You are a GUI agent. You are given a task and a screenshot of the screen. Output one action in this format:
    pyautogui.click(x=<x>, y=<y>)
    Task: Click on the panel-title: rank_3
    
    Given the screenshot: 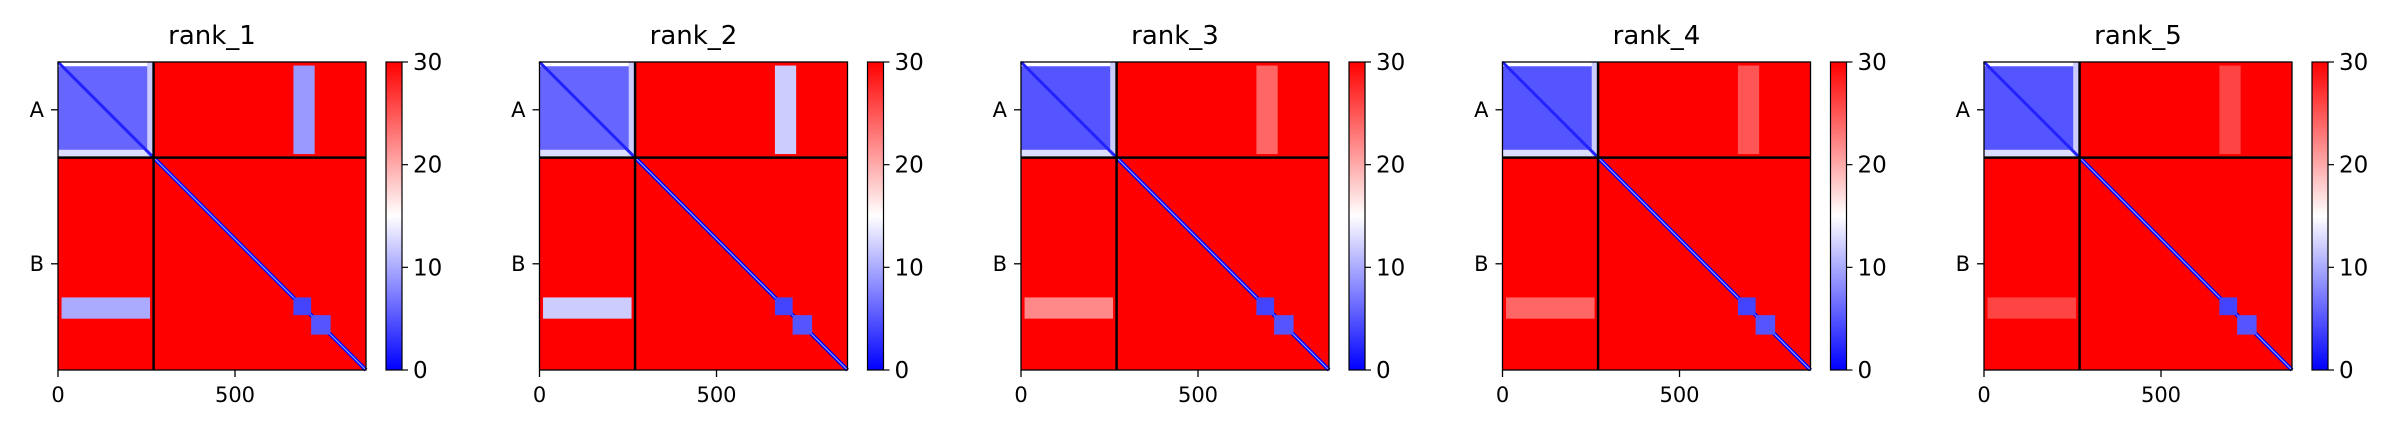 What is the action you would take?
    pyautogui.click(x=1175, y=36)
    